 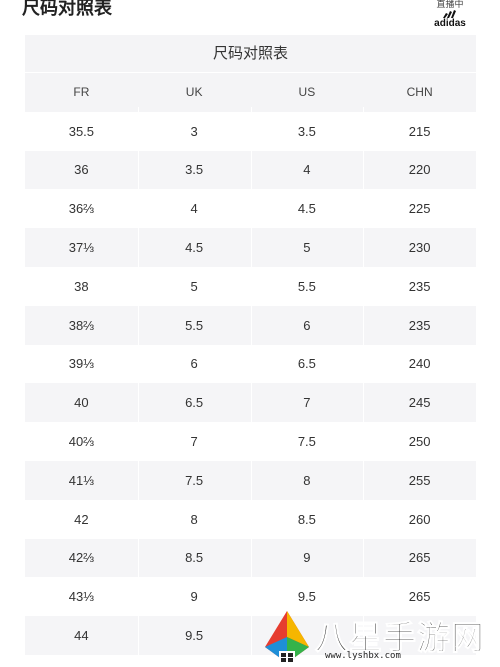 What do you see at coordinates (194, 636) in the screenshot?
I see `table-cell-uk: 9.5` at bounding box center [194, 636].